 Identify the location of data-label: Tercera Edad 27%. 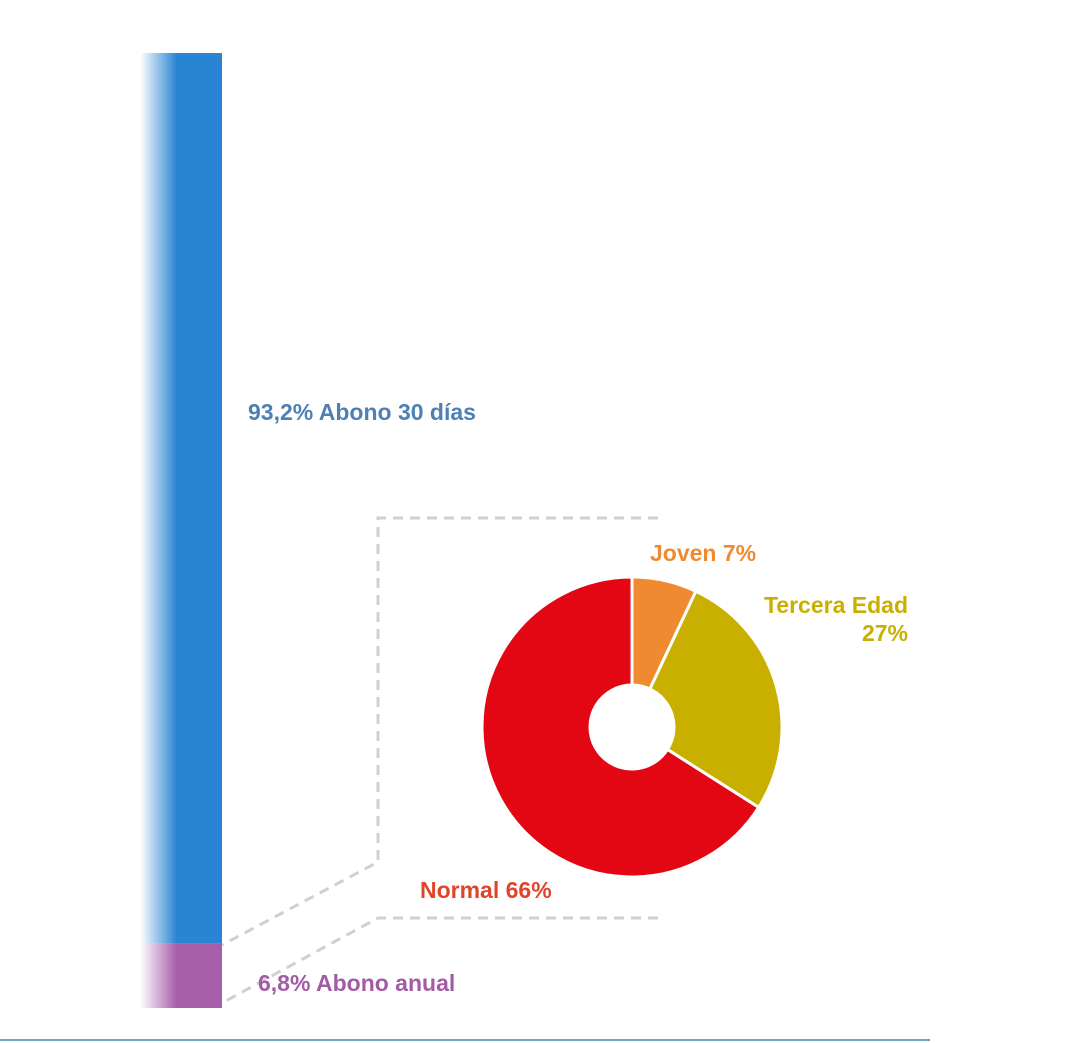
(834, 619).